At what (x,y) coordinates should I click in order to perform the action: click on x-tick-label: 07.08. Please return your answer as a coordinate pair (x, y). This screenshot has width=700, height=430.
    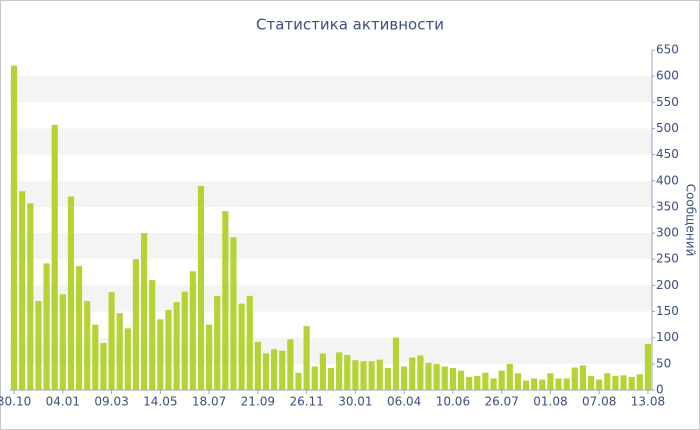
    Looking at the image, I should click on (599, 402).